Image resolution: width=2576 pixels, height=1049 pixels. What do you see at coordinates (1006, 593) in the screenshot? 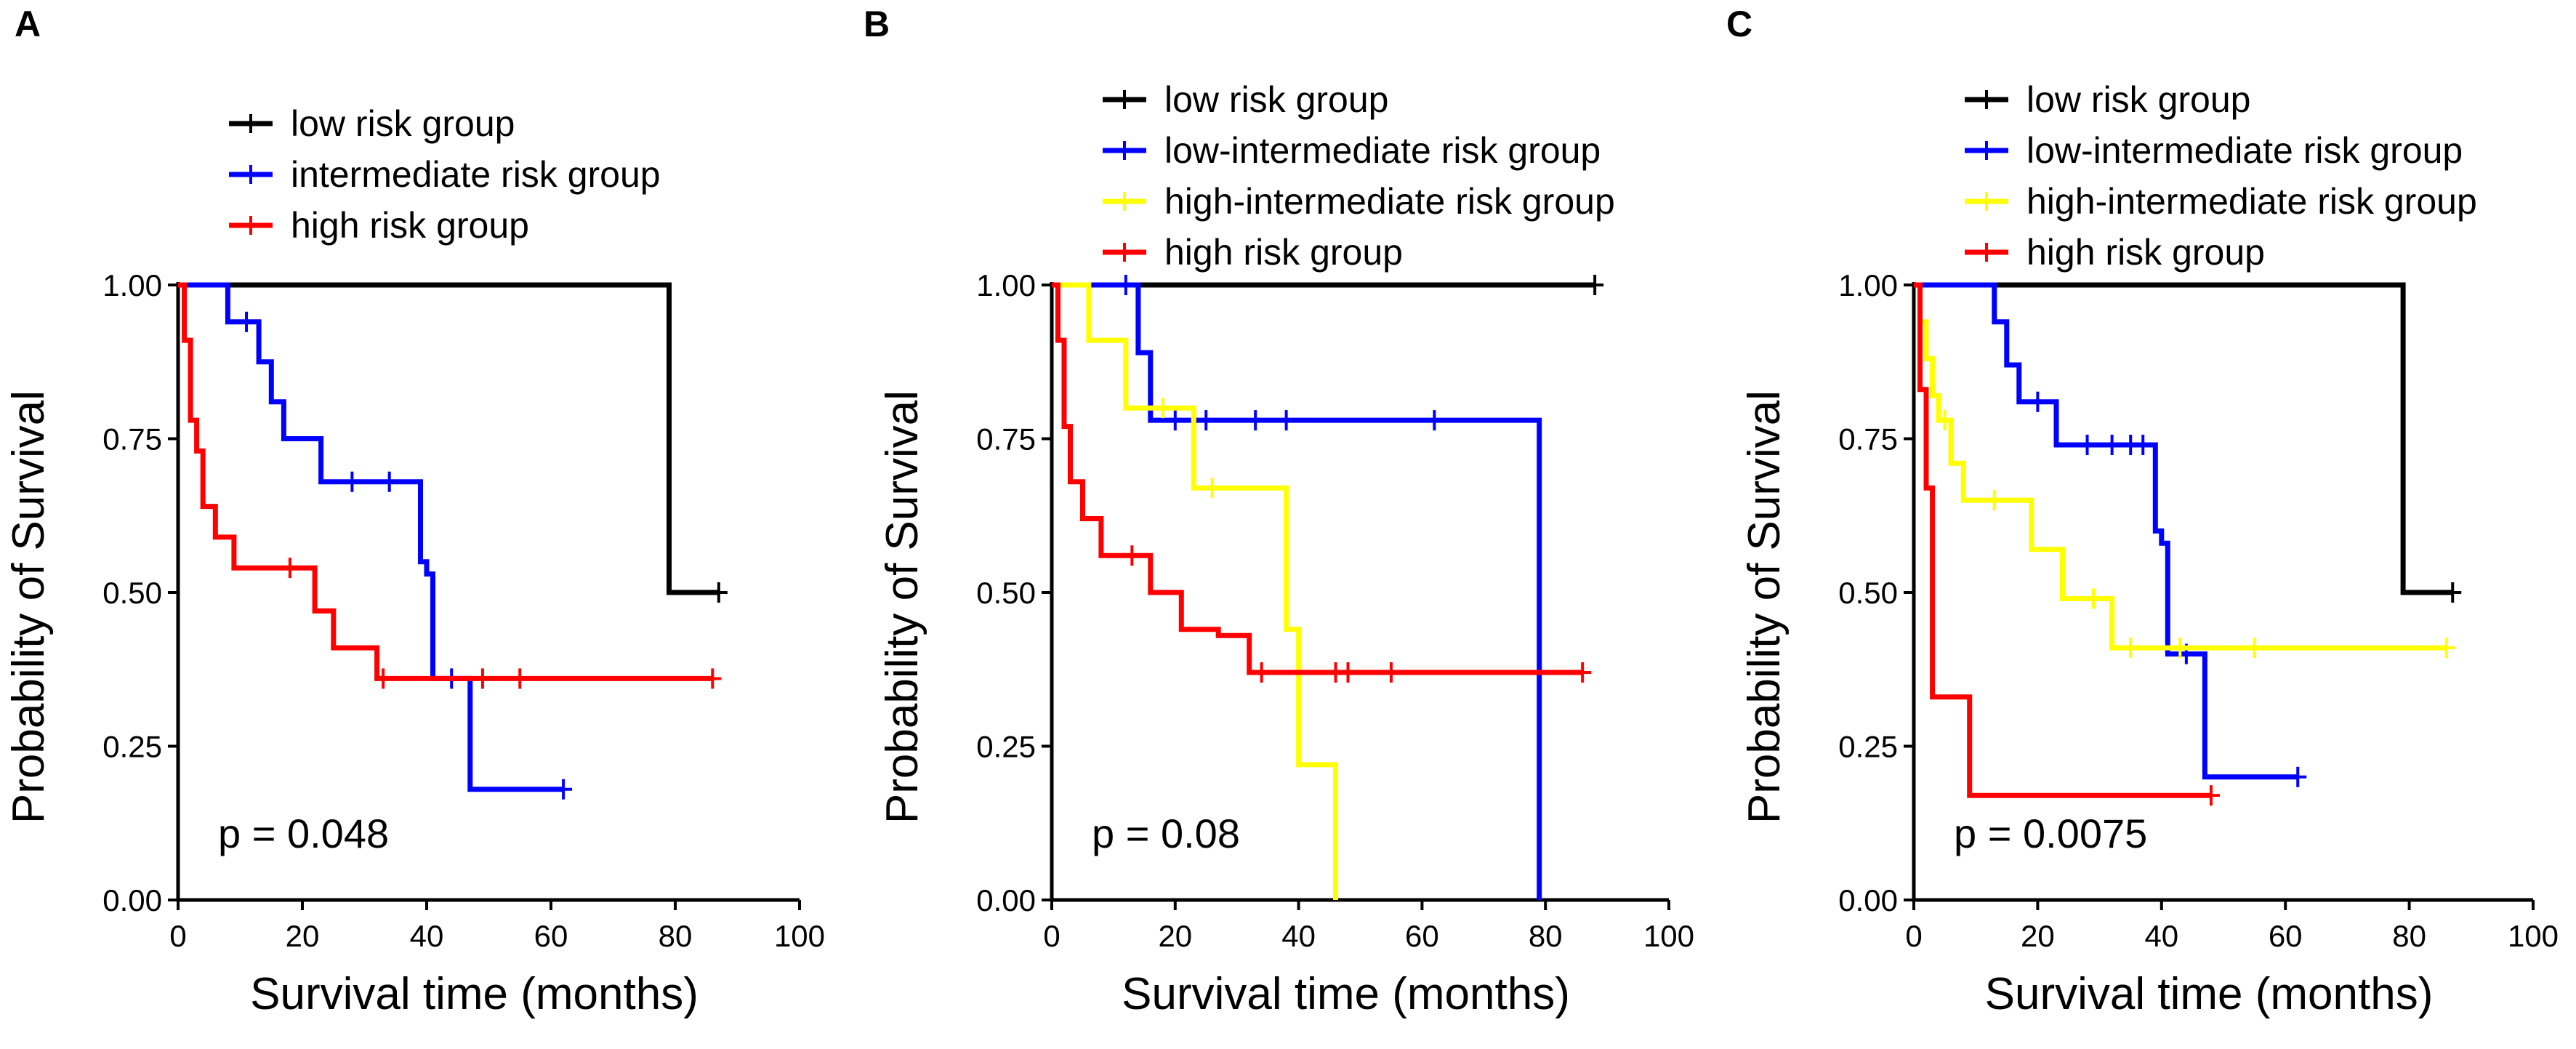
I see `panel-b-y-tick-label: 0.50` at bounding box center [1006, 593].